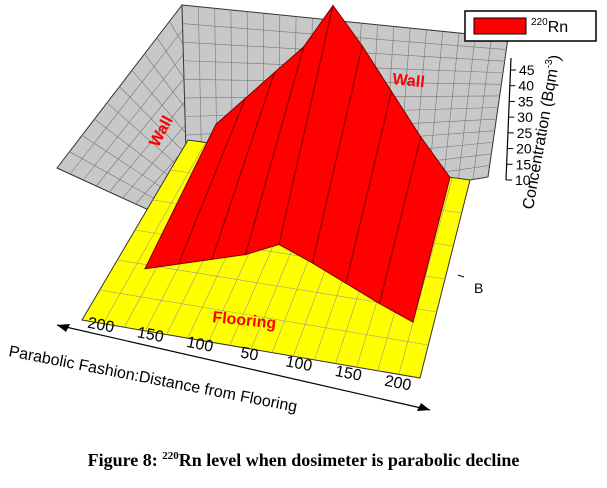  Describe the element at coordinates (409, 81) in the screenshot. I see `back-wall-label: Wall` at that location.